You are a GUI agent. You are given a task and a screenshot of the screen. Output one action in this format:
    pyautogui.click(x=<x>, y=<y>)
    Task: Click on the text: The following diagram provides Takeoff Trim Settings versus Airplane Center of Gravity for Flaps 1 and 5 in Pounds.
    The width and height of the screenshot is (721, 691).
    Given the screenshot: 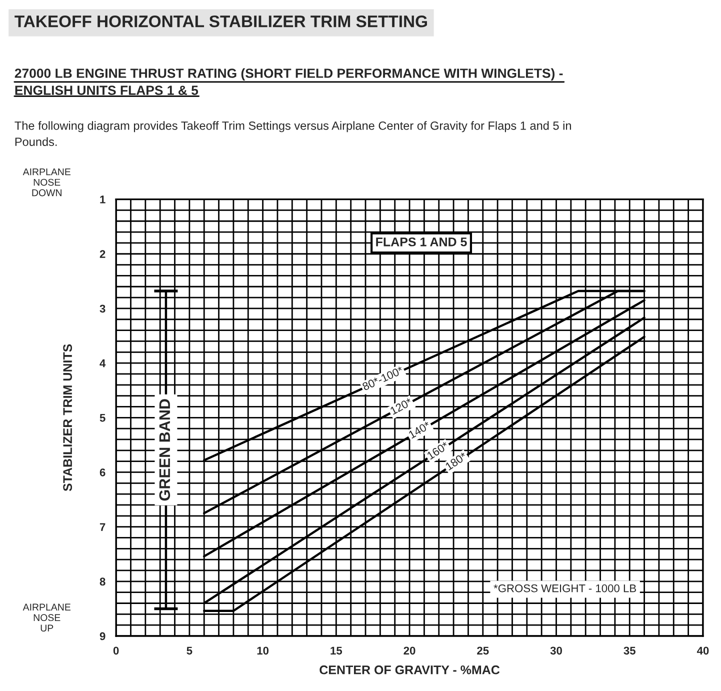 What is the action you would take?
    pyautogui.click(x=292, y=133)
    